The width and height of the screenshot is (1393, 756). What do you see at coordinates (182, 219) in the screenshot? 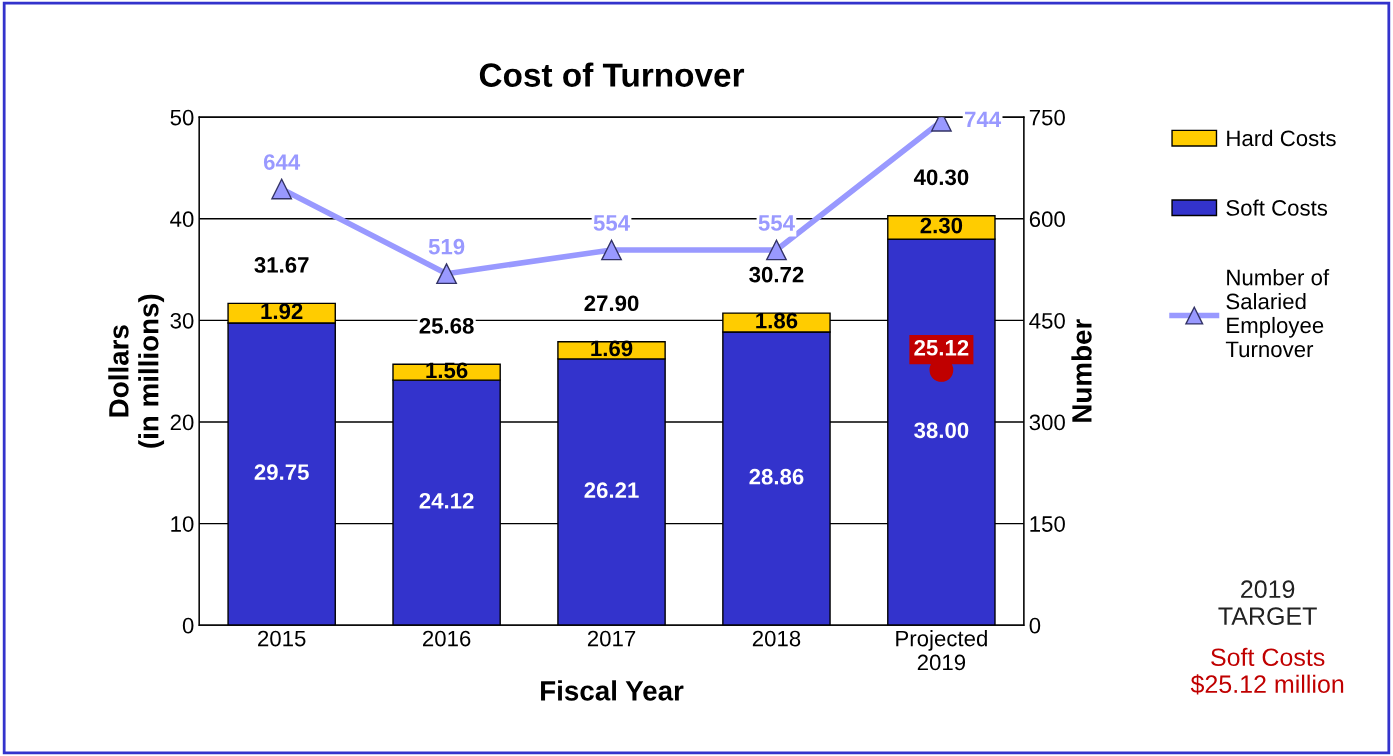
I see `y-tick-label: 40` at bounding box center [182, 219].